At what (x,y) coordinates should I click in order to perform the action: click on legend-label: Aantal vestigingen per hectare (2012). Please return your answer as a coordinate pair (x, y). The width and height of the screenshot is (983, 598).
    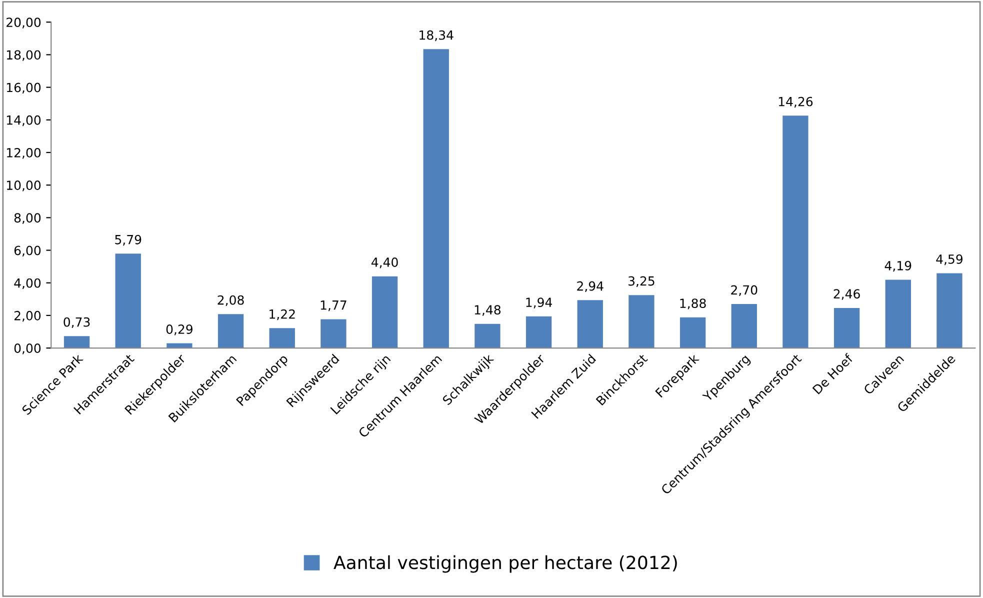
    Looking at the image, I should click on (505, 564).